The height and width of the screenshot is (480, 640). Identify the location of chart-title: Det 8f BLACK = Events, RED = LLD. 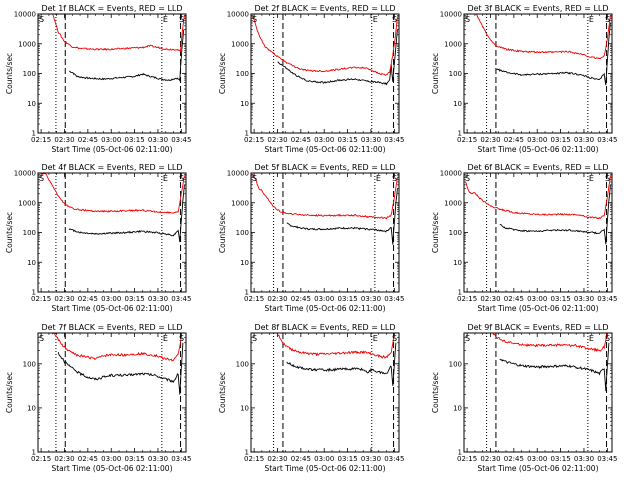
(324, 327).